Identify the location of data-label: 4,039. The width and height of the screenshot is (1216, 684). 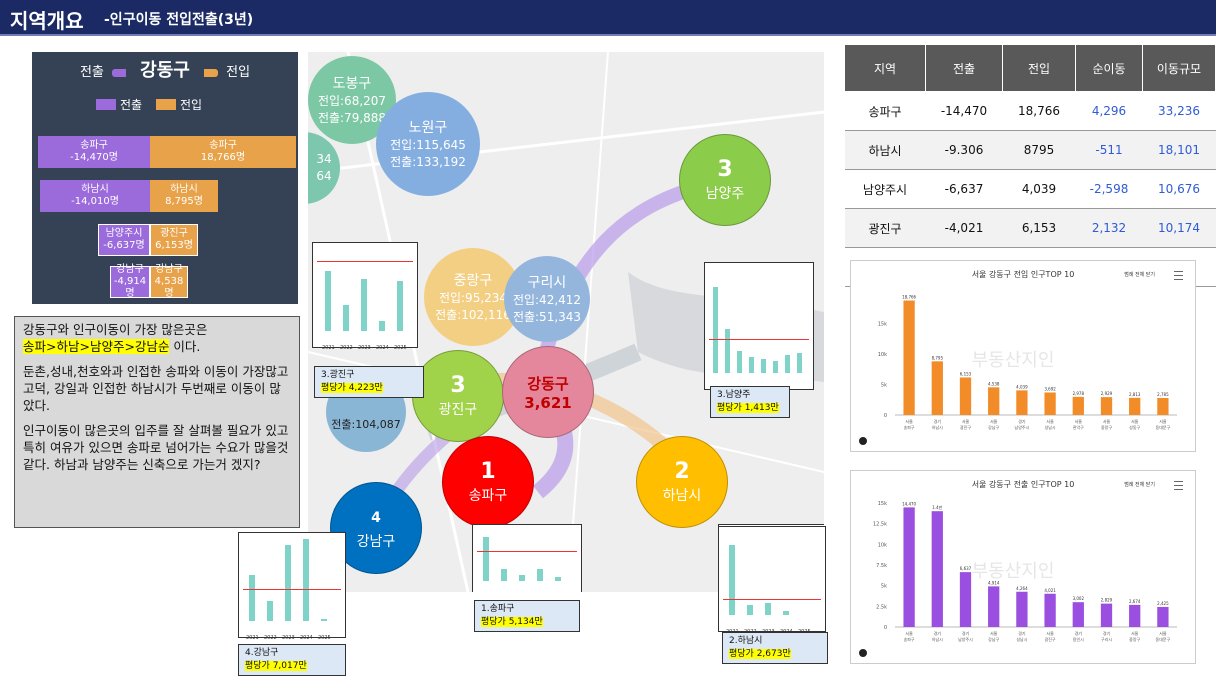
(1022, 386).